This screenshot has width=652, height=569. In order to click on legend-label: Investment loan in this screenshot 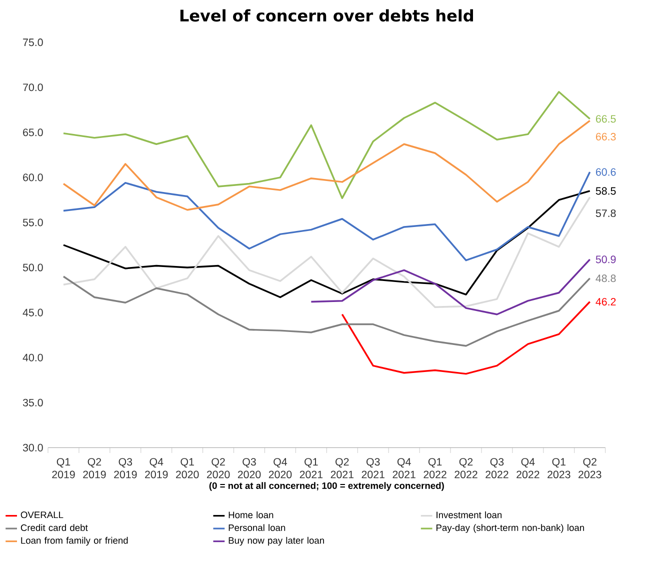, I will do `click(469, 514)`.